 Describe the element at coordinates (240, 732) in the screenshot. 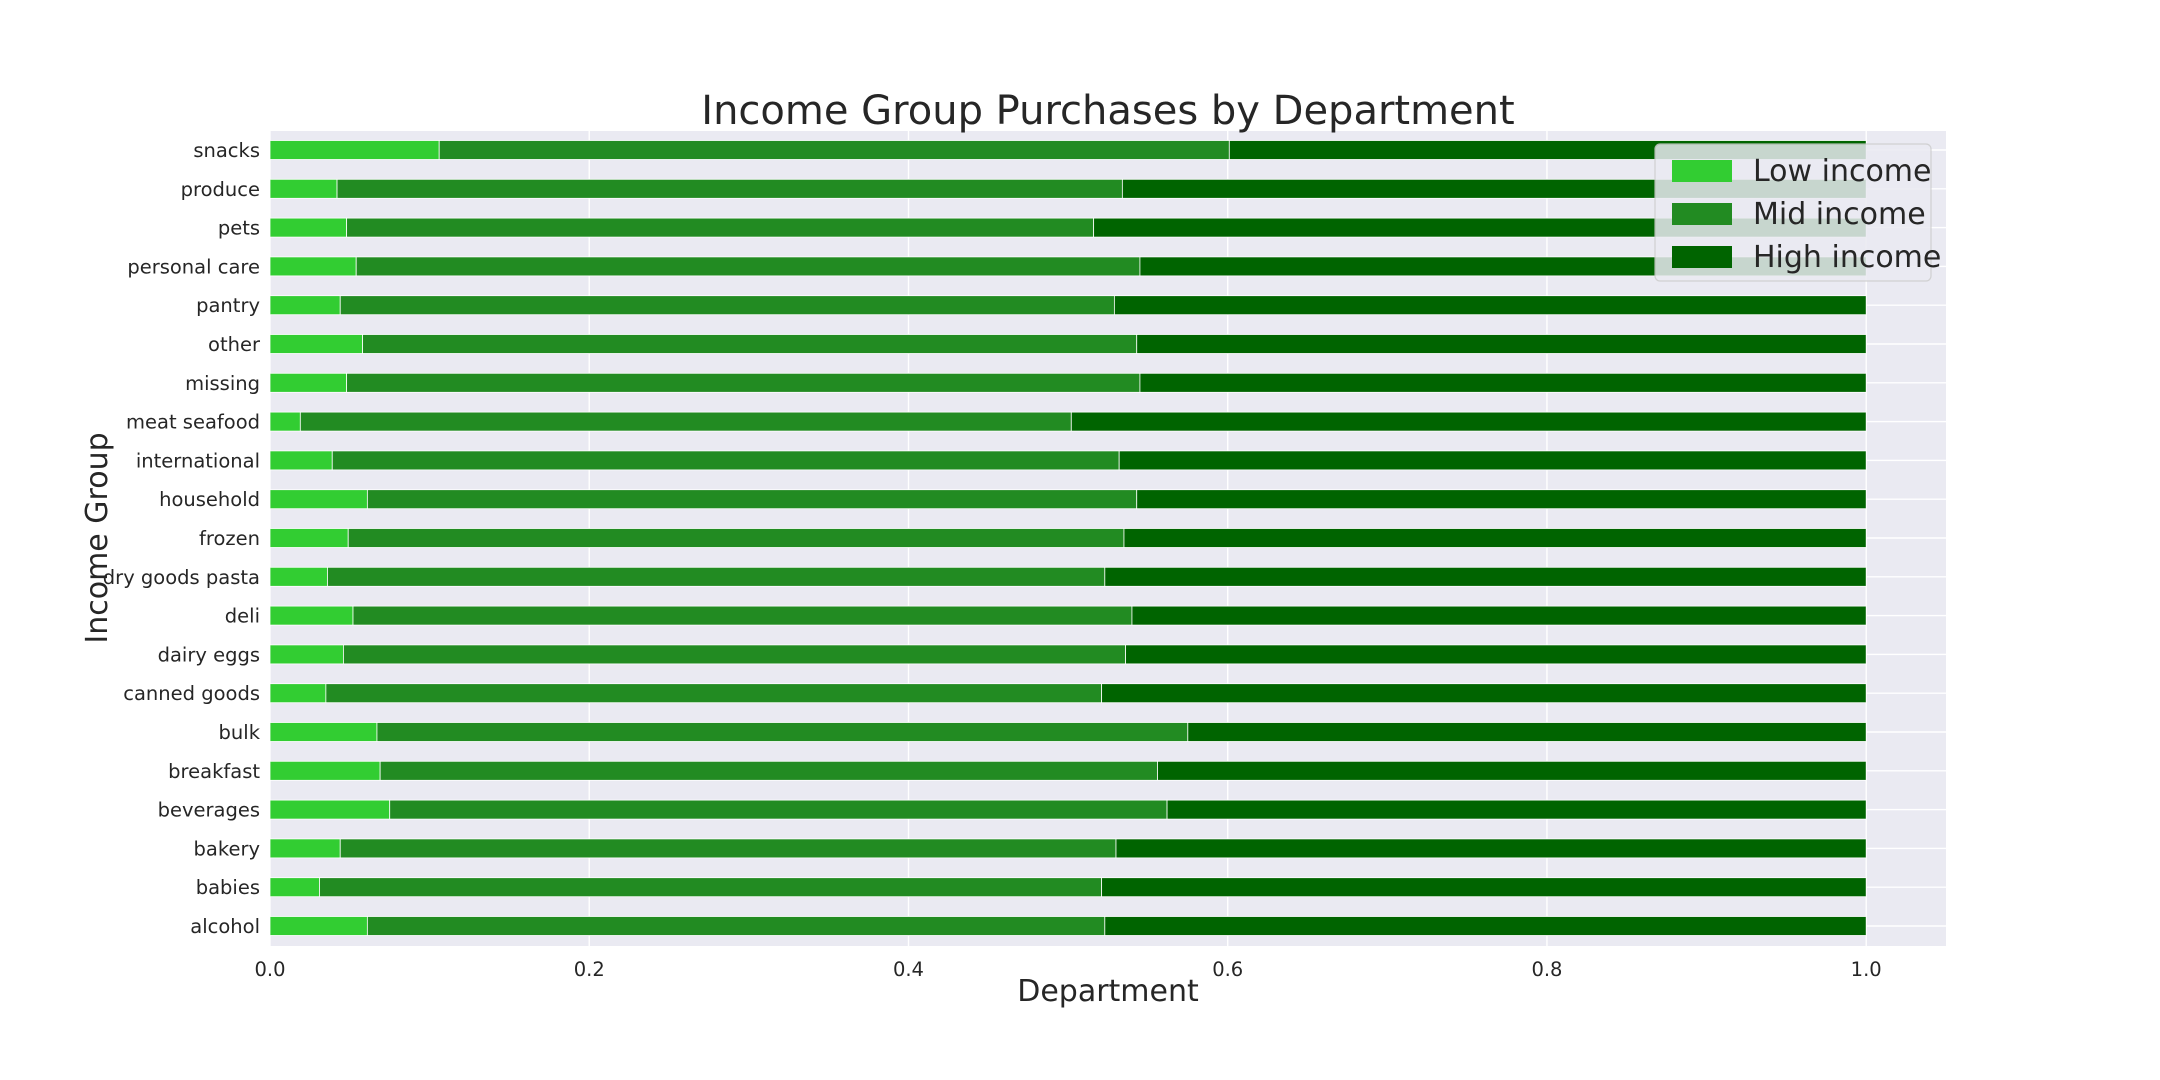

I see `y-tick-label: bulk` at that location.